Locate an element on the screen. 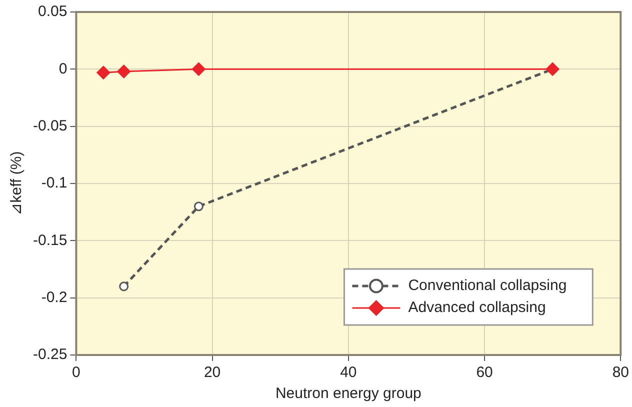 The width and height of the screenshot is (632, 407). y-tick-label: -0.1 is located at coordinates (54, 183).